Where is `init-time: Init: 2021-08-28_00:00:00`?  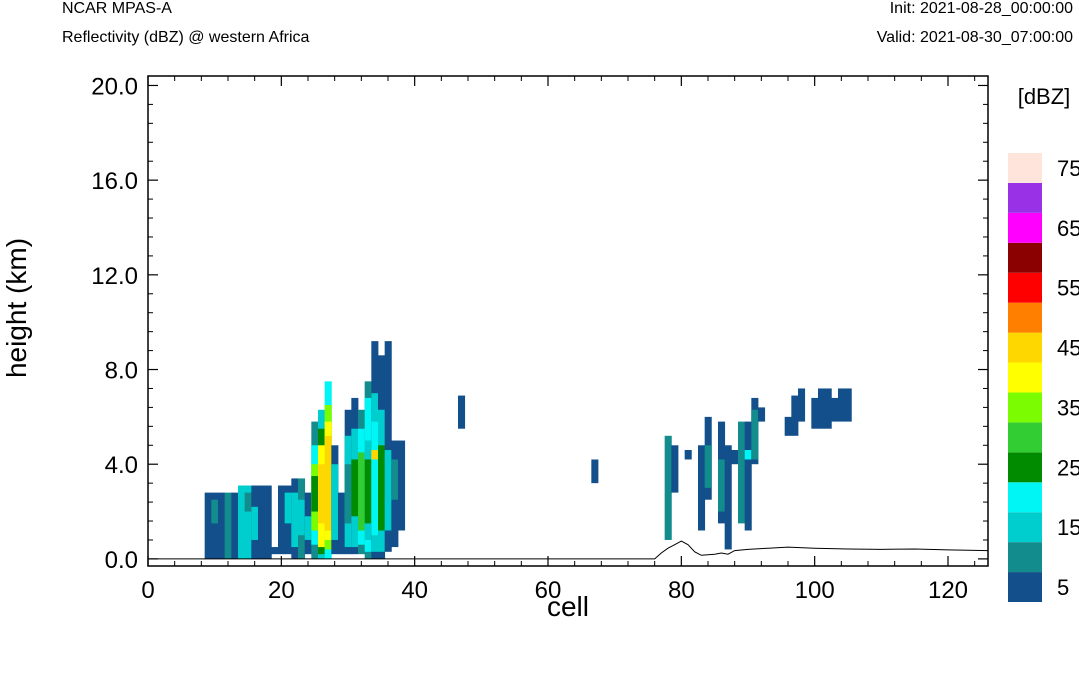 init-time: Init: 2021-08-28_00:00:00 is located at coordinates (981, 8).